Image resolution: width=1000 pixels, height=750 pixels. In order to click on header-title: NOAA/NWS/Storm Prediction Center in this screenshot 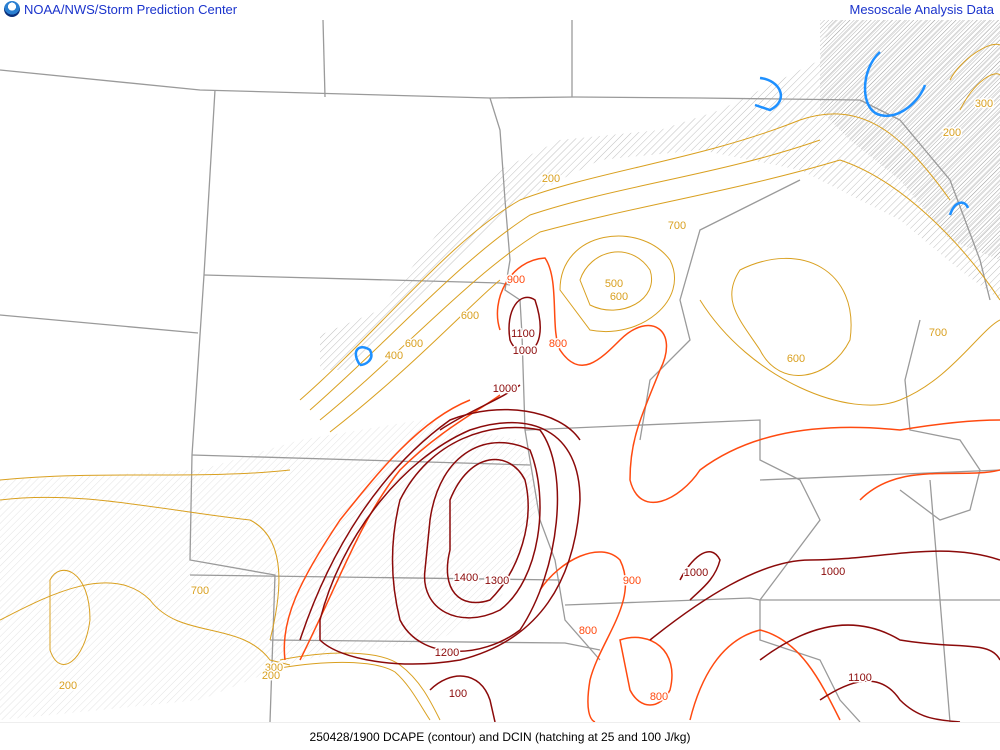, I will do `click(131, 9)`.